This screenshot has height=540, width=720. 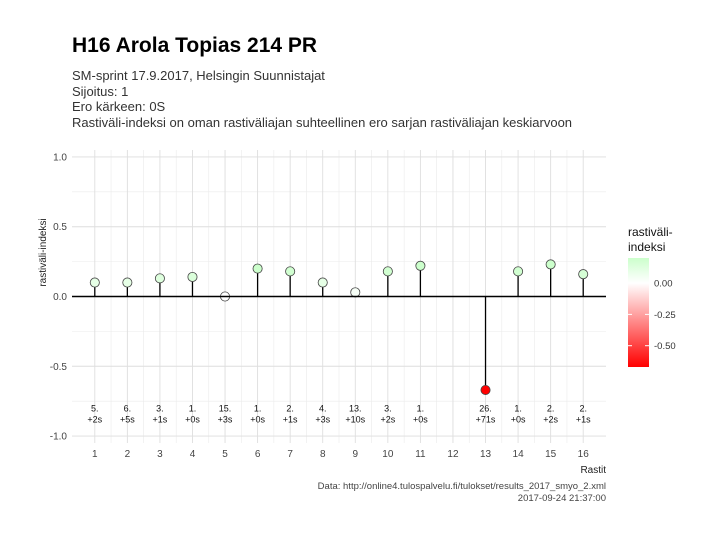 I want to click on diff-label: +71s, so click(x=486, y=419).